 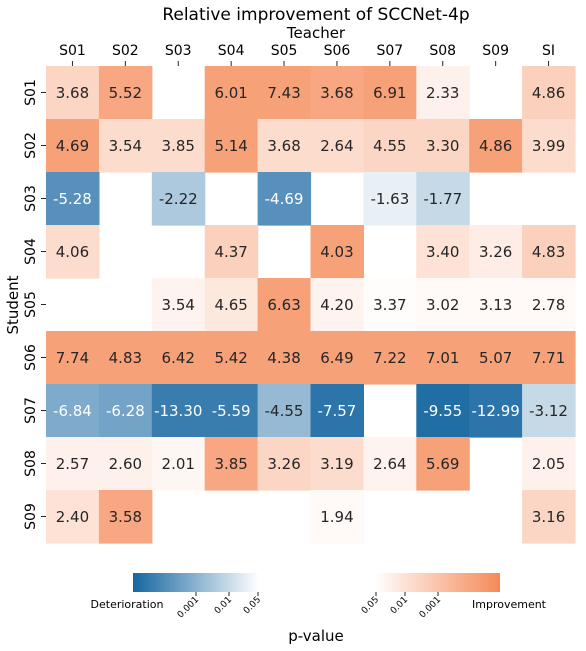 I want to click on cell-value-label: 4.37, so click(x=230, y=252).